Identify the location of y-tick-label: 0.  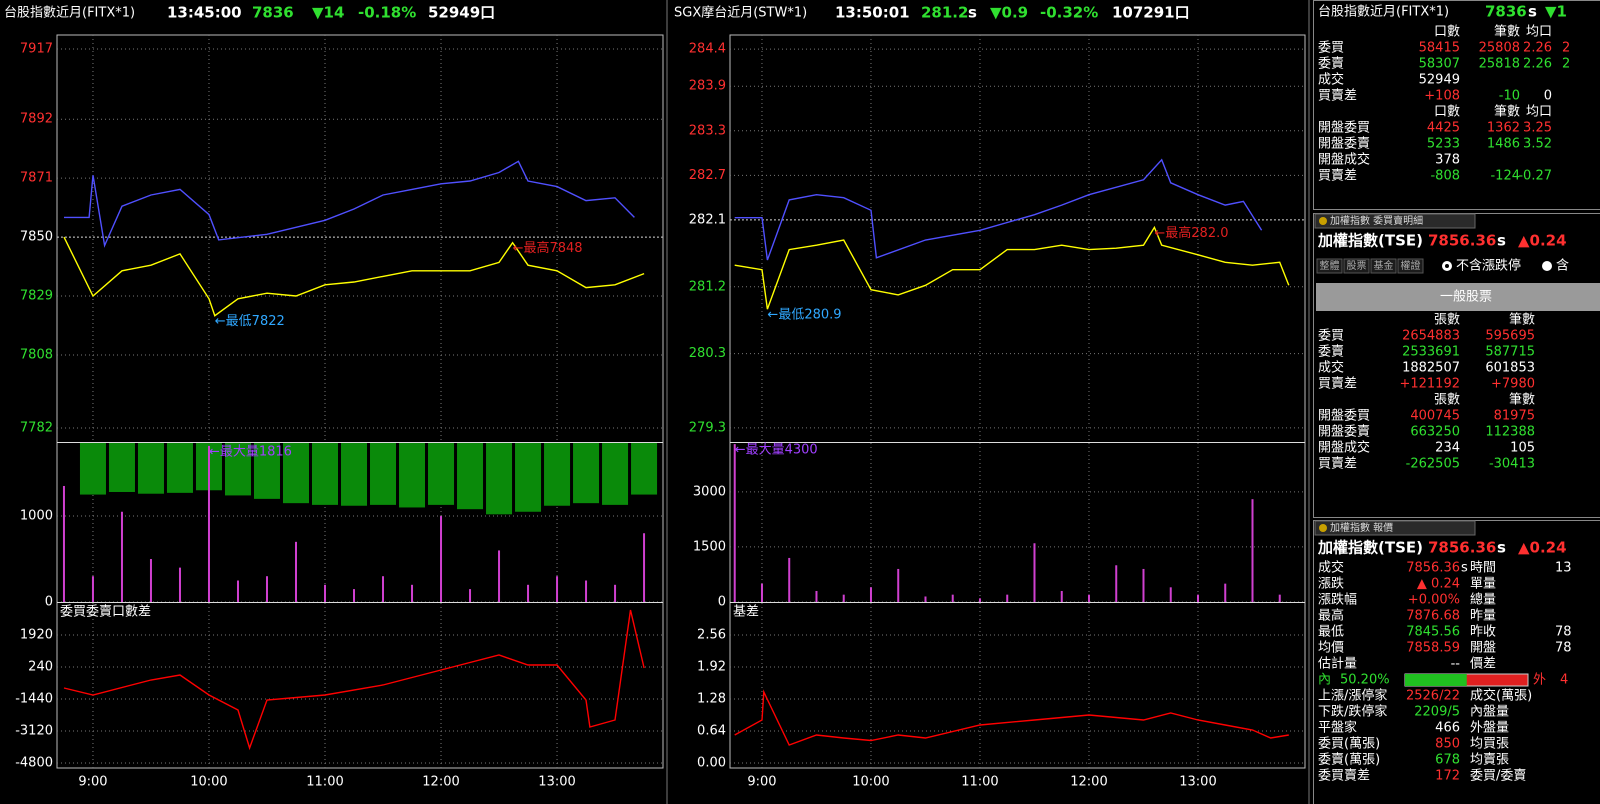
(722, 602).